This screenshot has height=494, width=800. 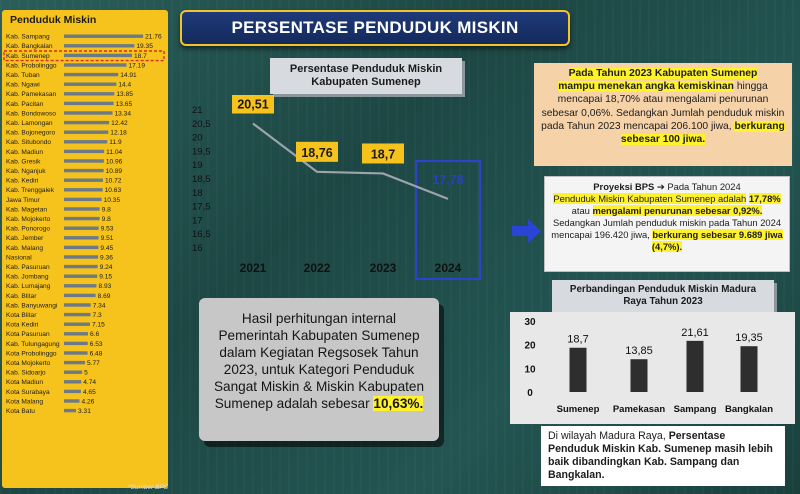 What do you see at coordinates (201, 234) in the screenshot?
I see `y-tick-label: 16,5` at bounding box center [201, 234].